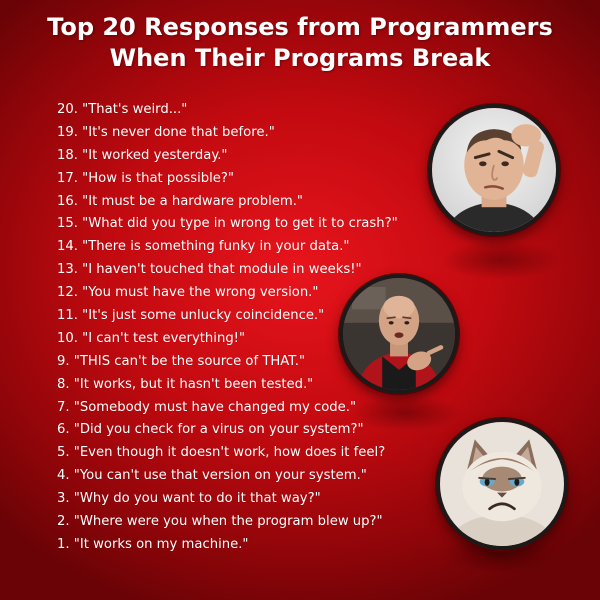 This screenshot has height=600, width=600. What do you see at coordinates (207, 407) in the screenshot?
I see `list-item: 7. "Somebody must have changed my code."` at bounding box center [207, 407].